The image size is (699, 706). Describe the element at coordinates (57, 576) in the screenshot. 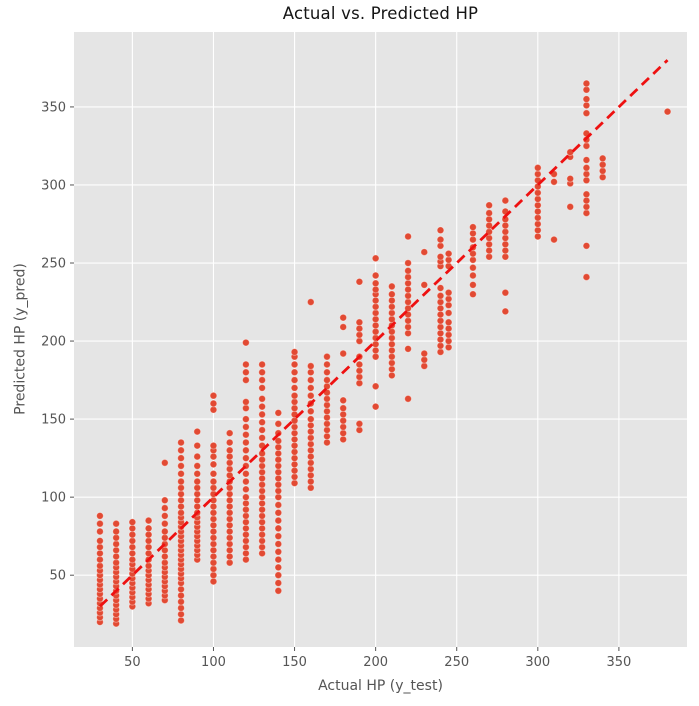

I see `y-tick-label: 50` at that location.